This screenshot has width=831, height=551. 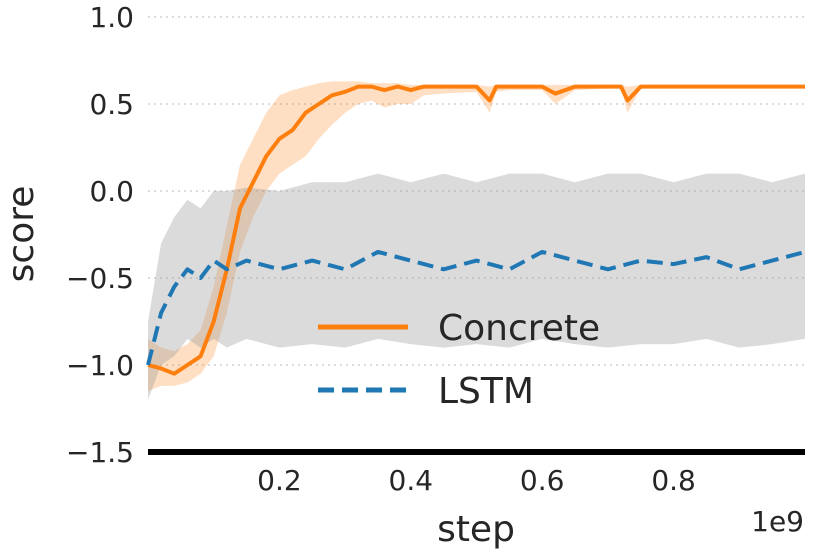 What do you see at coordinates (111, 104) in the screenshot?
I see `y-tick-label: 0.5` at bounding box center [111, 104].